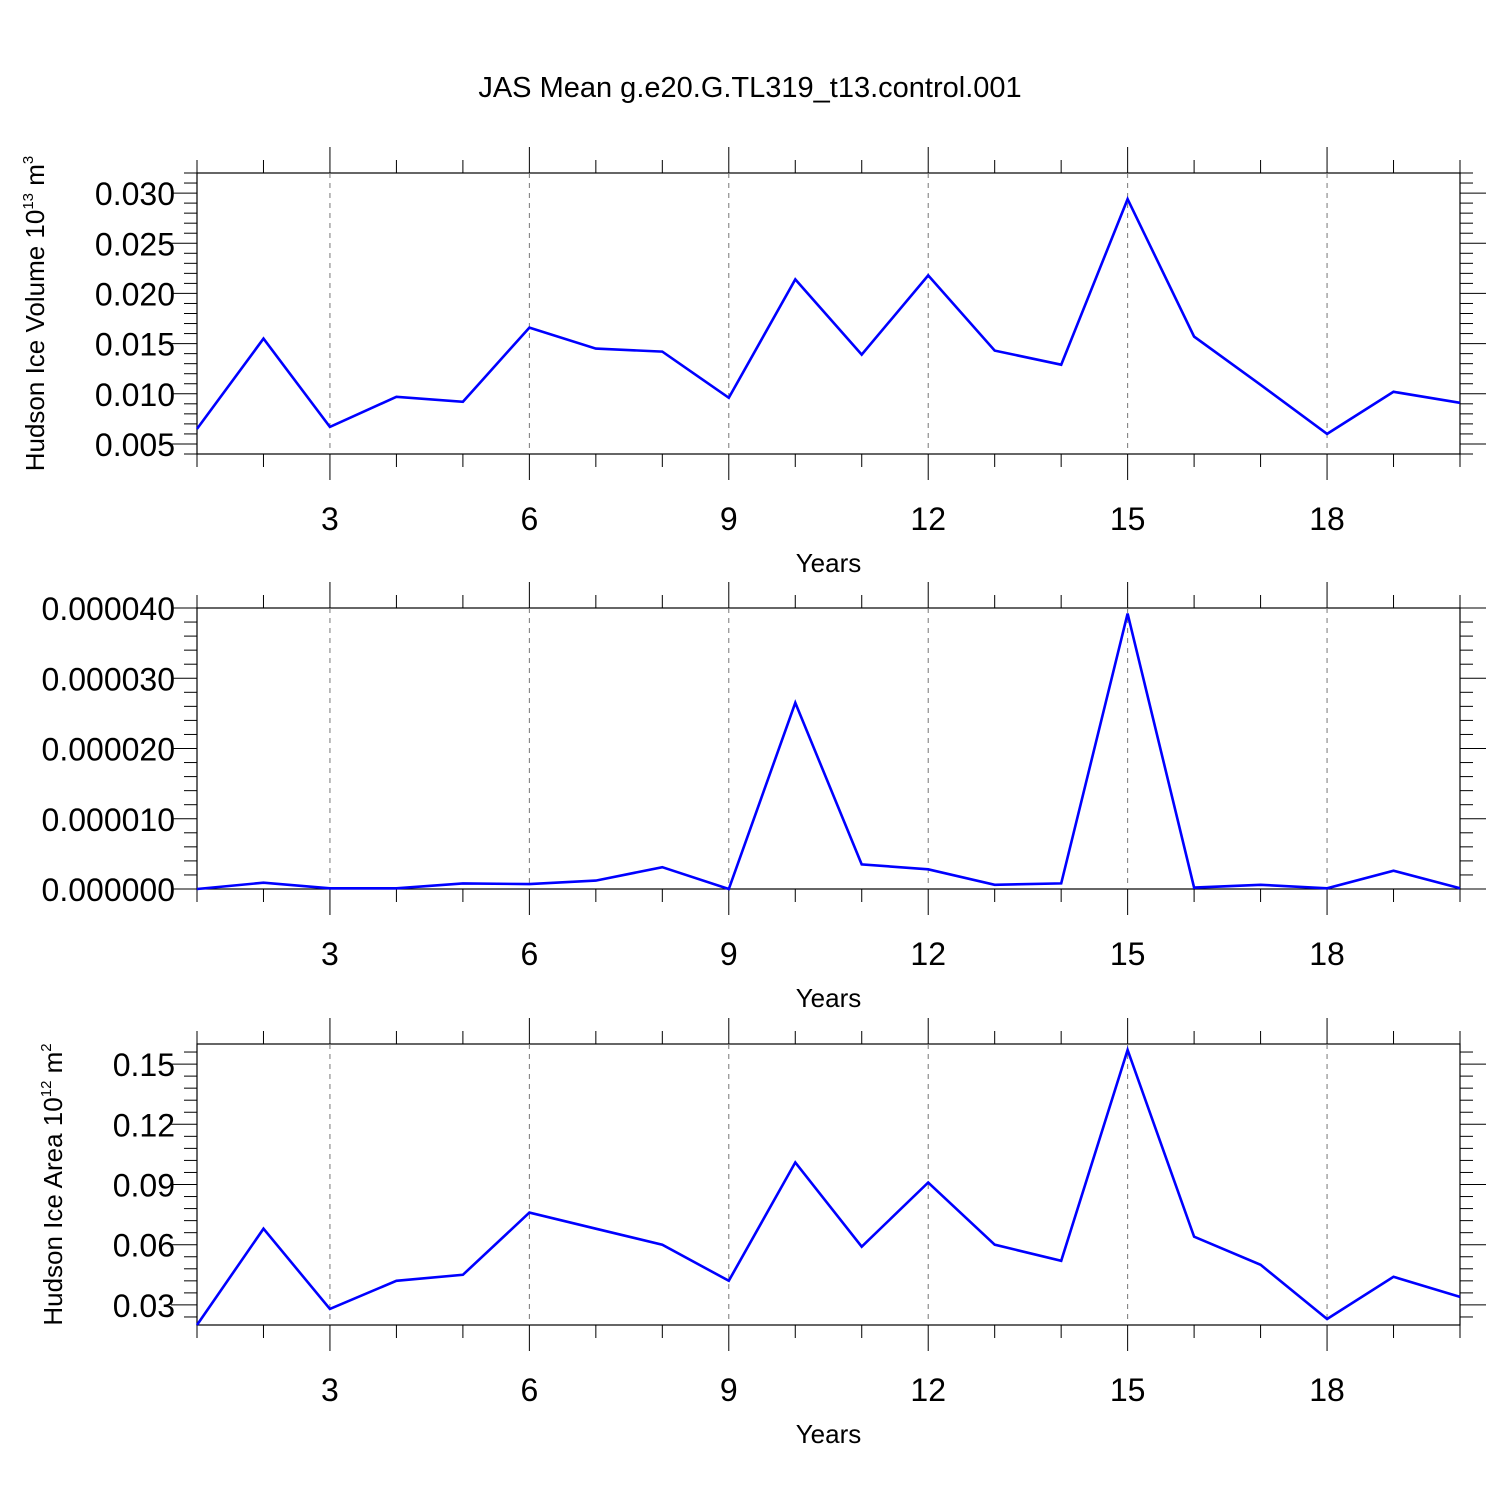  I want to click on y-tick-label: 0.000020, so click(108, 750).